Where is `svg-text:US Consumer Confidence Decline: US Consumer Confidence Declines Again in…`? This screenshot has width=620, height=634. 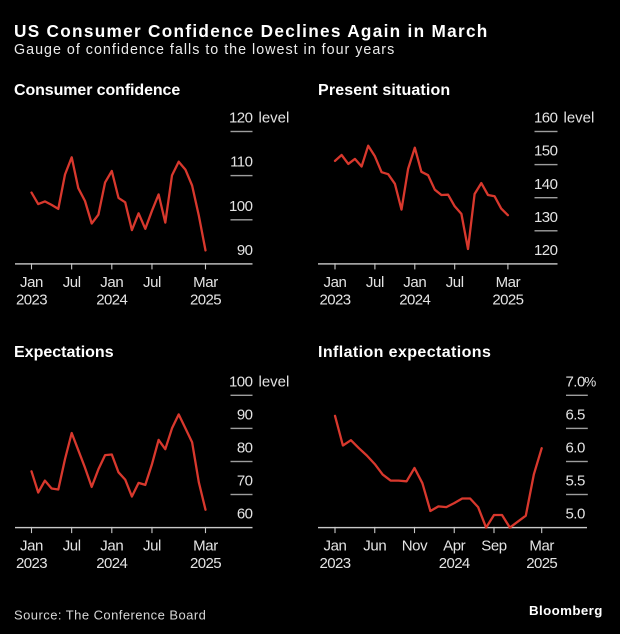
svg-text:US Consumer Confidence Decline: US Consumer Confidence Declines Again in… is located at coordinates (251, 31).